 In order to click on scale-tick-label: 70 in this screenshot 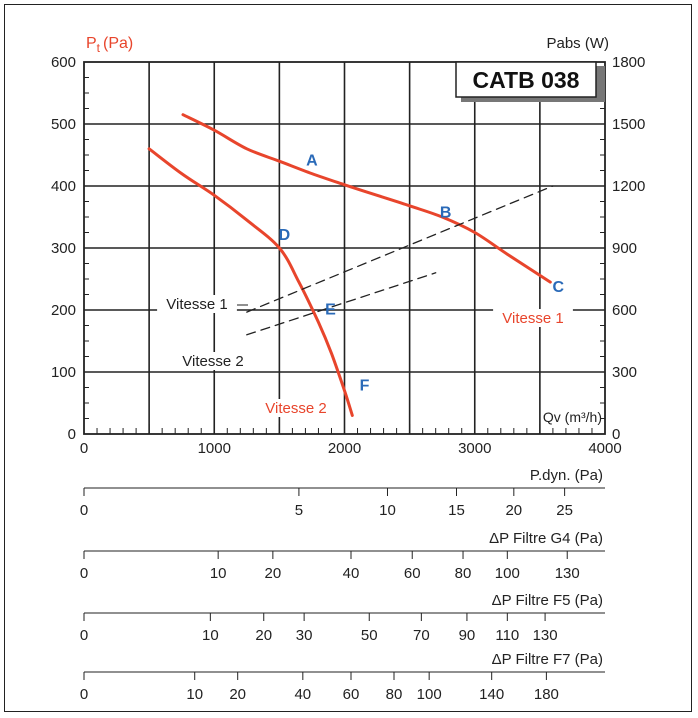, I will do `click(421, 635)`.